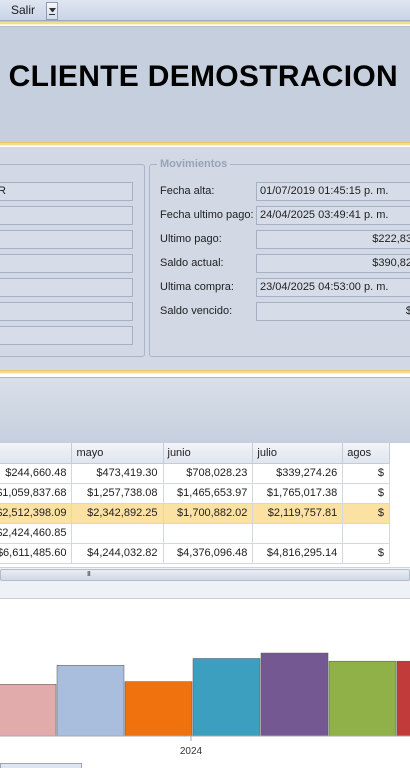 The width and height of the screenshot is (410, 768). I want to click on movimientos-label: Ultima compra:, so click(197, 287).